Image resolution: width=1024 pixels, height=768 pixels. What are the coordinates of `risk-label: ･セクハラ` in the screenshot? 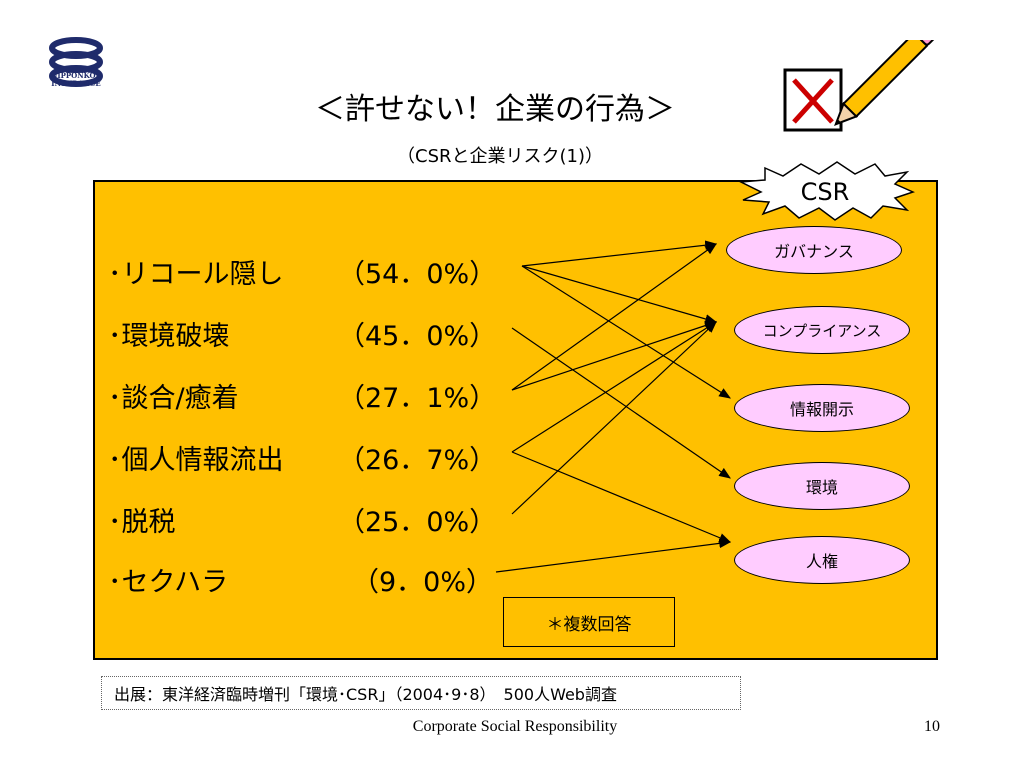 It's located at (168, 582).